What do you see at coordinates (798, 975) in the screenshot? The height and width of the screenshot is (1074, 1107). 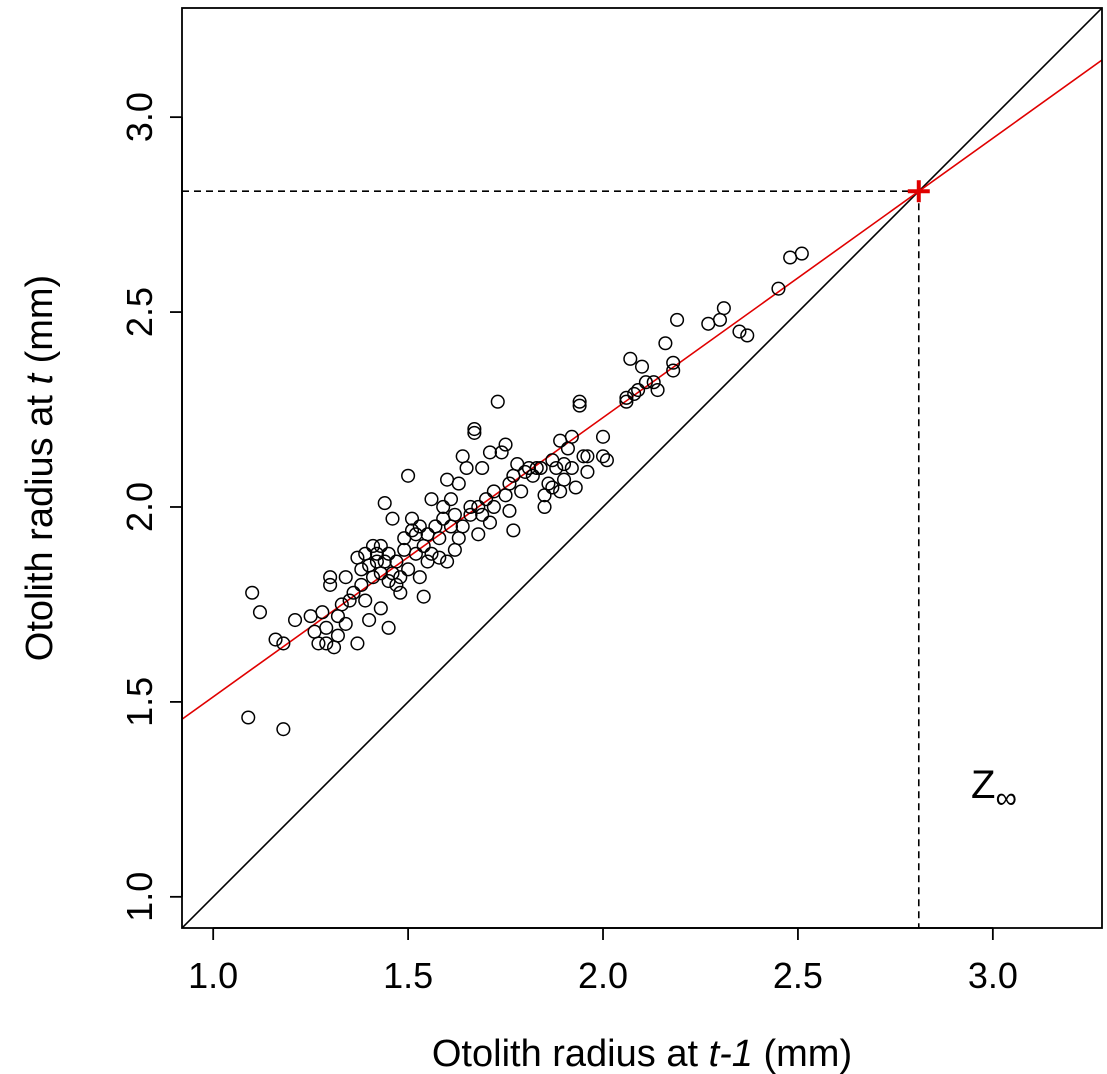 I see `x-tick-label: 2.5` at bounding box center [798, 975].